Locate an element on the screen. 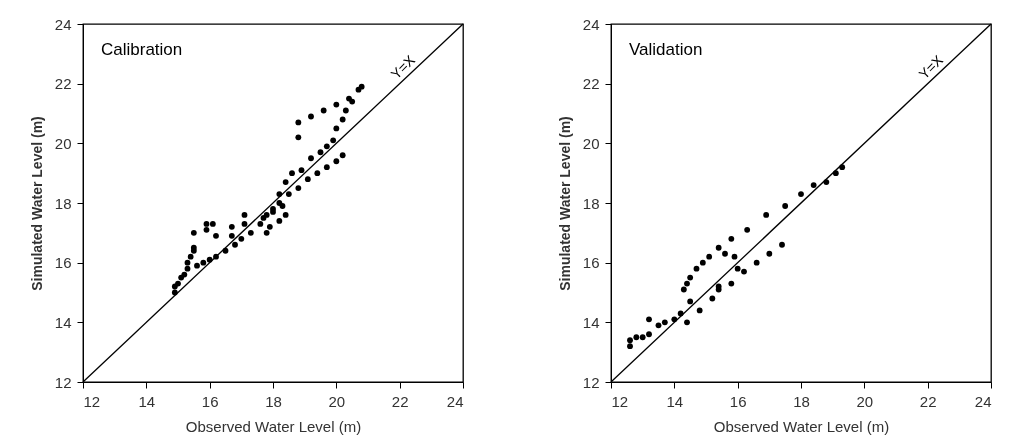 This screenshot has width=1011, height=436. annotation: Validation is located at coordinates (666, 49).